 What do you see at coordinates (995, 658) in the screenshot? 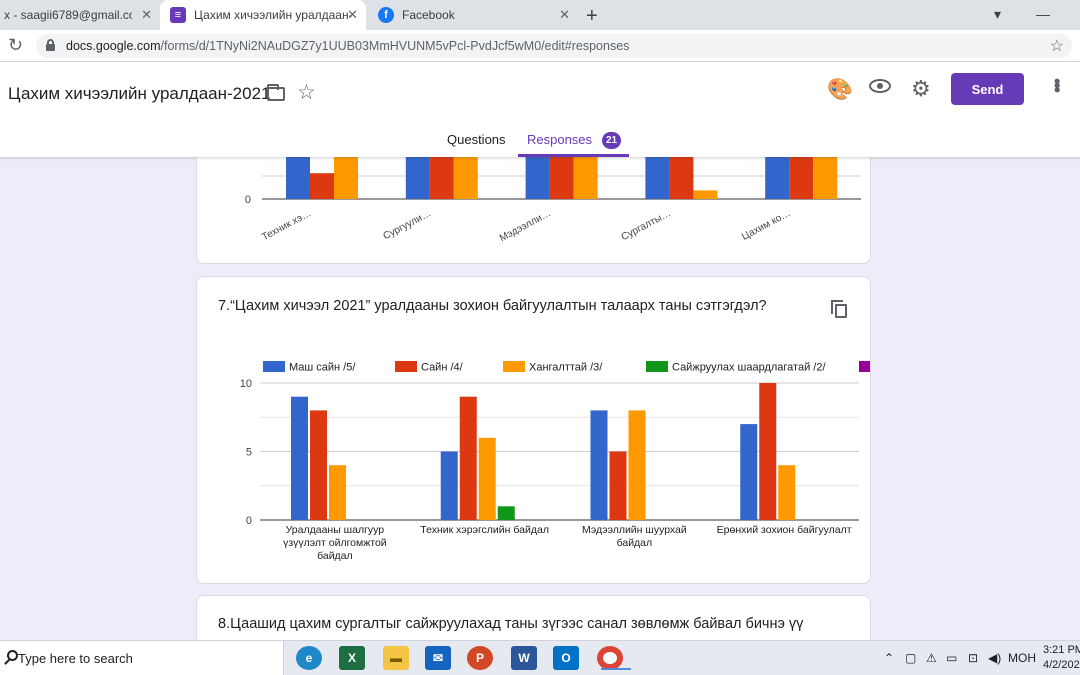
I see `volume-icon: ◀)` at bounding box center [995, 658].